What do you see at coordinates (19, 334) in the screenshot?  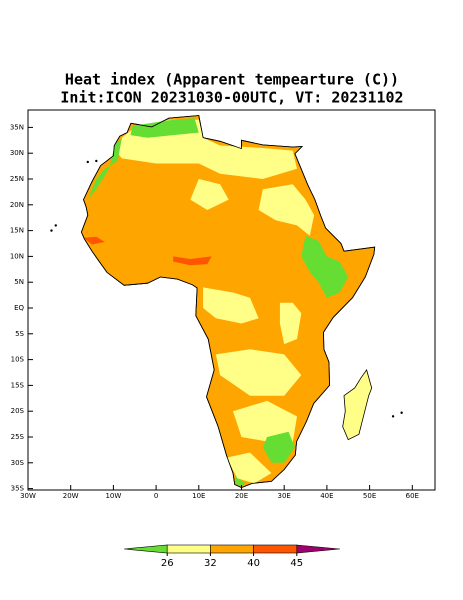 I see `lat-tick-label: 5S` at bounding box center [19, 334].